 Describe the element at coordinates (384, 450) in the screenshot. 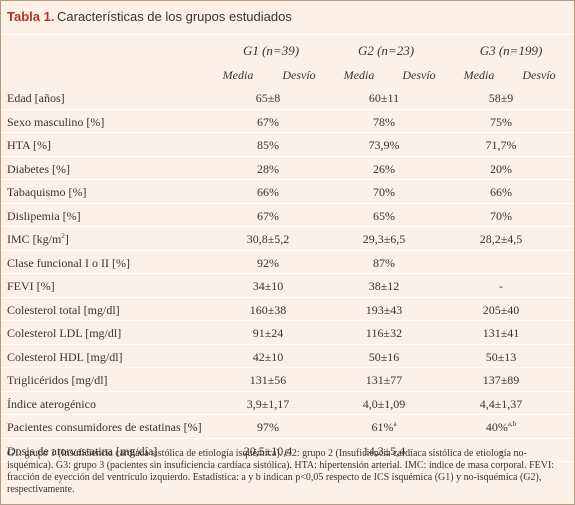

I see `cell-g2: 14,3±5,4` at that location.